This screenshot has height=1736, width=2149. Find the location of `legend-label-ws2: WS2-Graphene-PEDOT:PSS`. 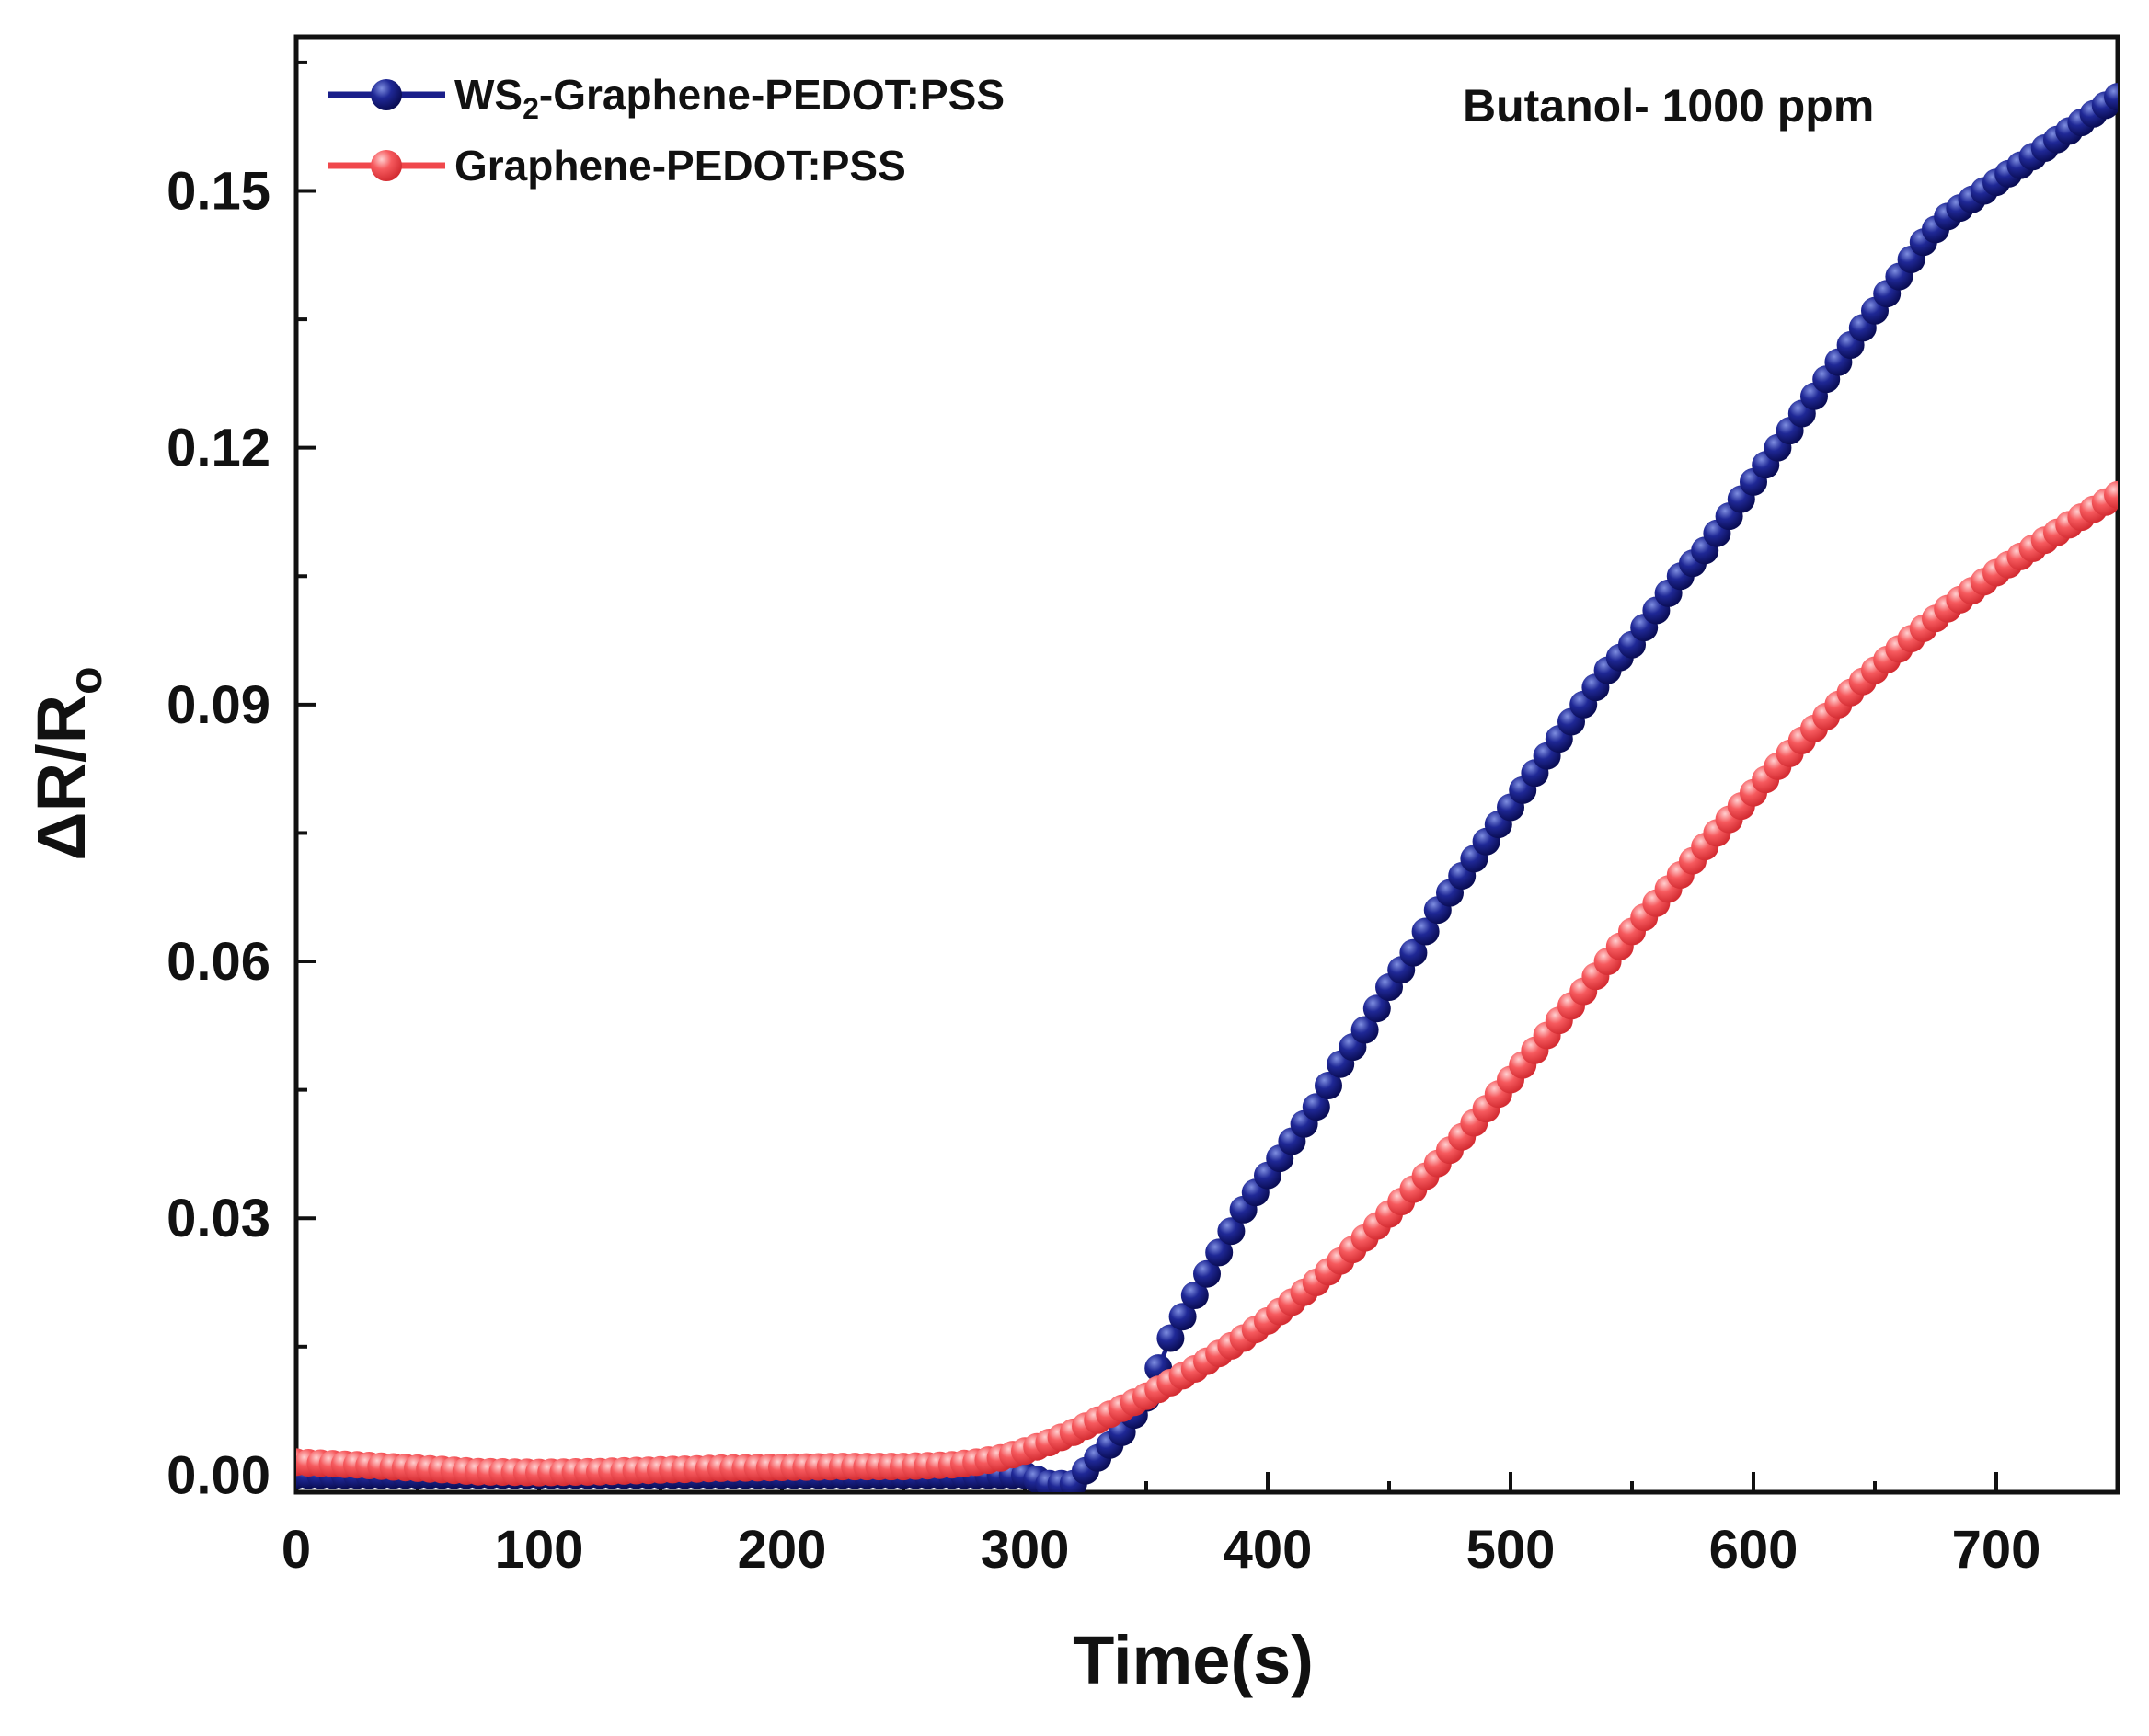

legend-label-ws2: WS2-Graphene-PEDOT:PSS is located at coordinates (730, 98).